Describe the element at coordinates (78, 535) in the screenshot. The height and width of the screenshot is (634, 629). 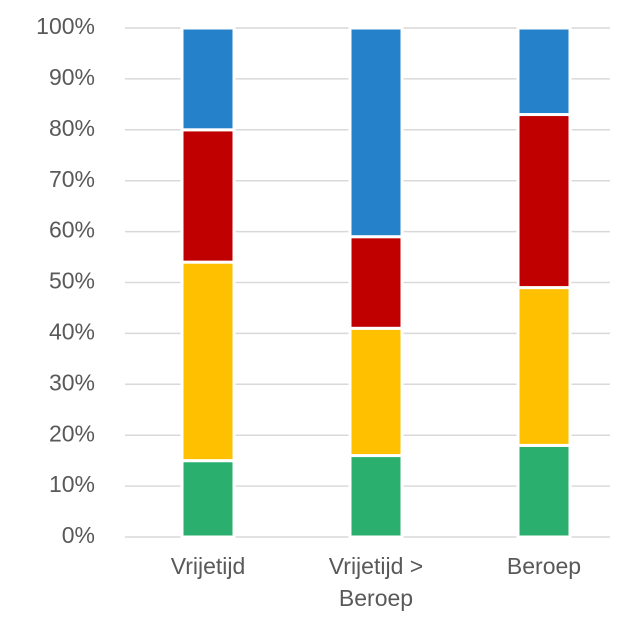
I see `y-tick-label: 0%` at that location.